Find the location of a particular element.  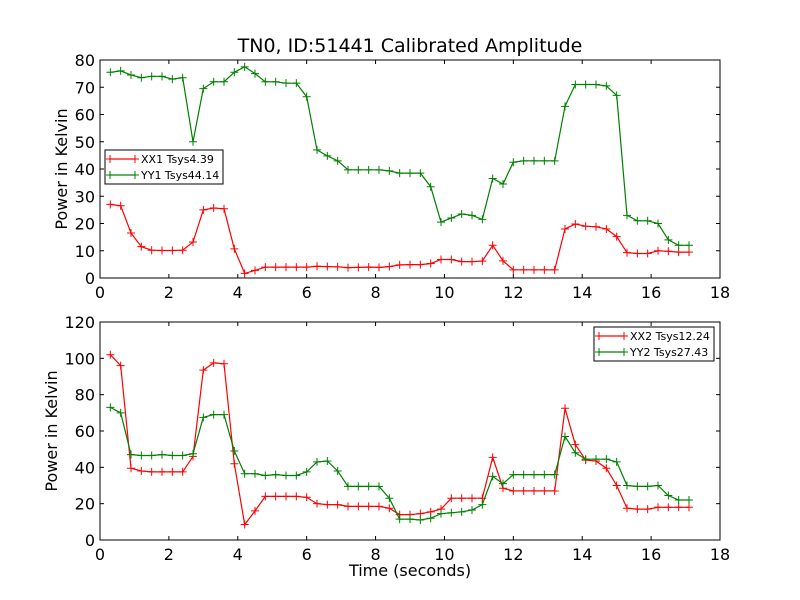

y-tick-label: 60 is located at coordinates (85, 431).